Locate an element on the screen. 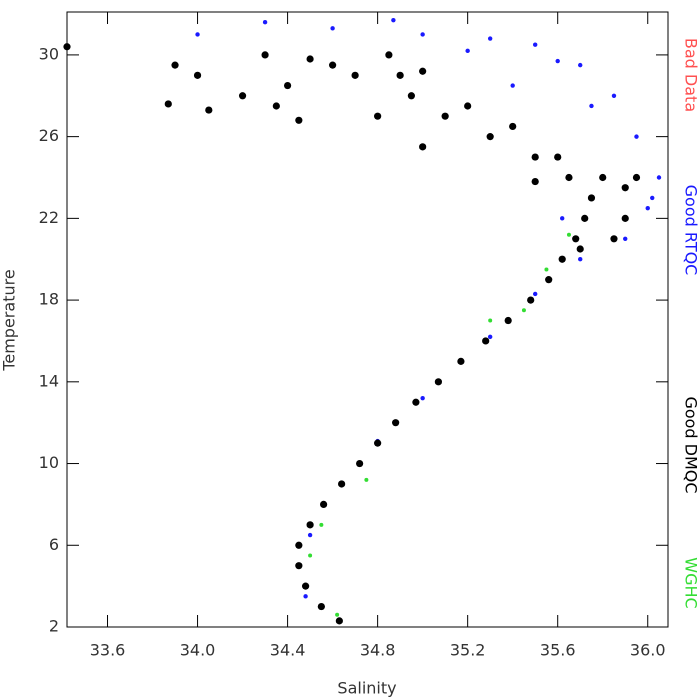 This screenshot has height=700, width=700. y-tick-label: 26 is located at coordinates (49, 135).